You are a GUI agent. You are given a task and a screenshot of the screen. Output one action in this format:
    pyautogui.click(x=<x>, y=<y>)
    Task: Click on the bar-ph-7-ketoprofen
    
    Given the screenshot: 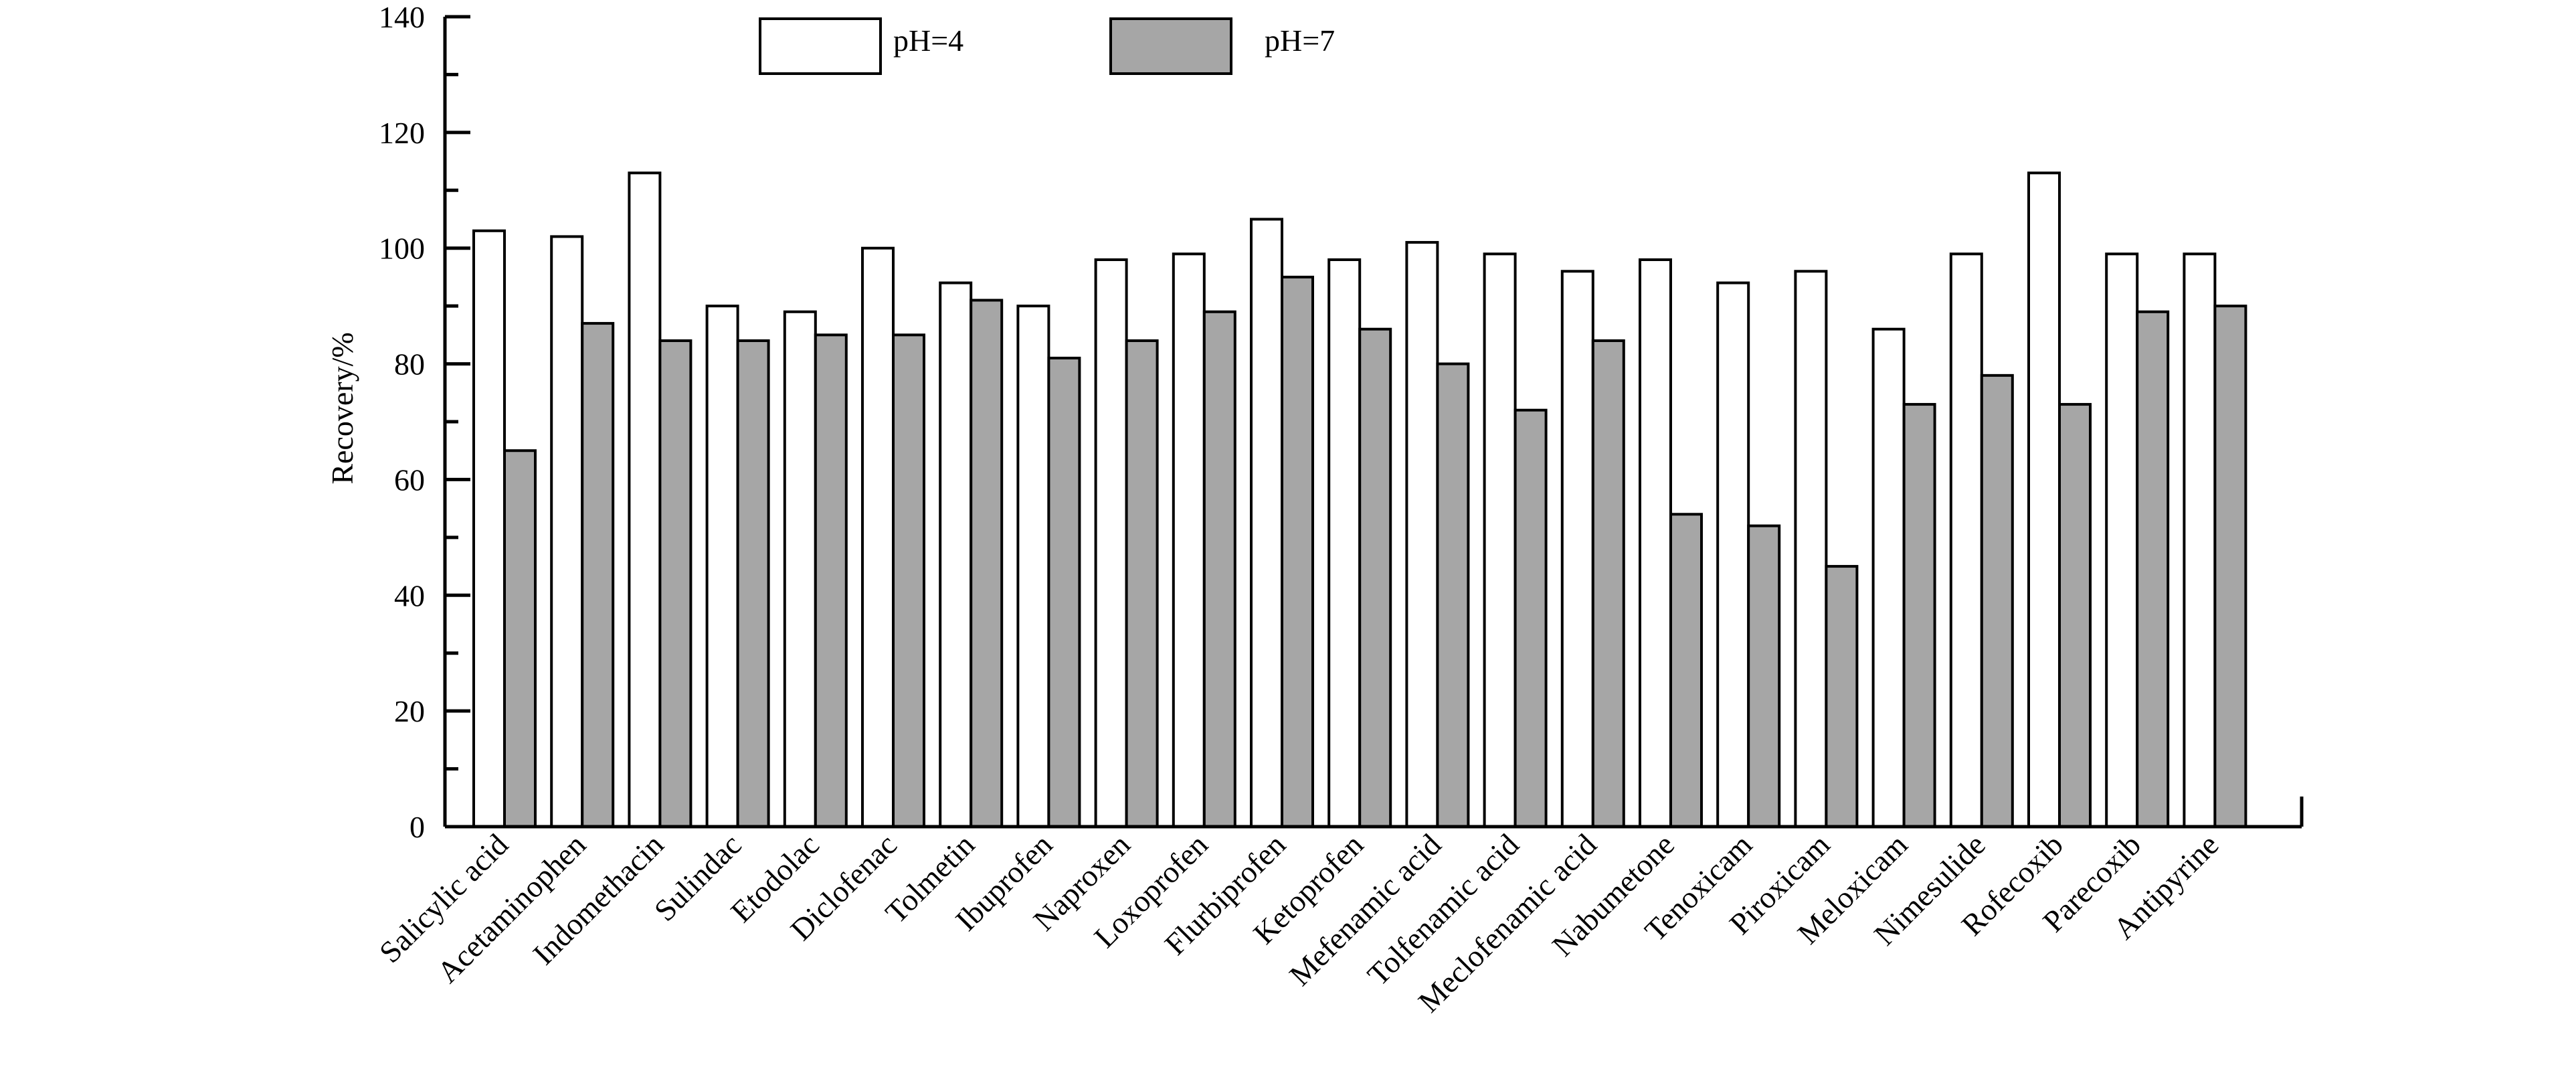 What is the action you would take?
    pyautogui.click(x=1375, y=577)
    